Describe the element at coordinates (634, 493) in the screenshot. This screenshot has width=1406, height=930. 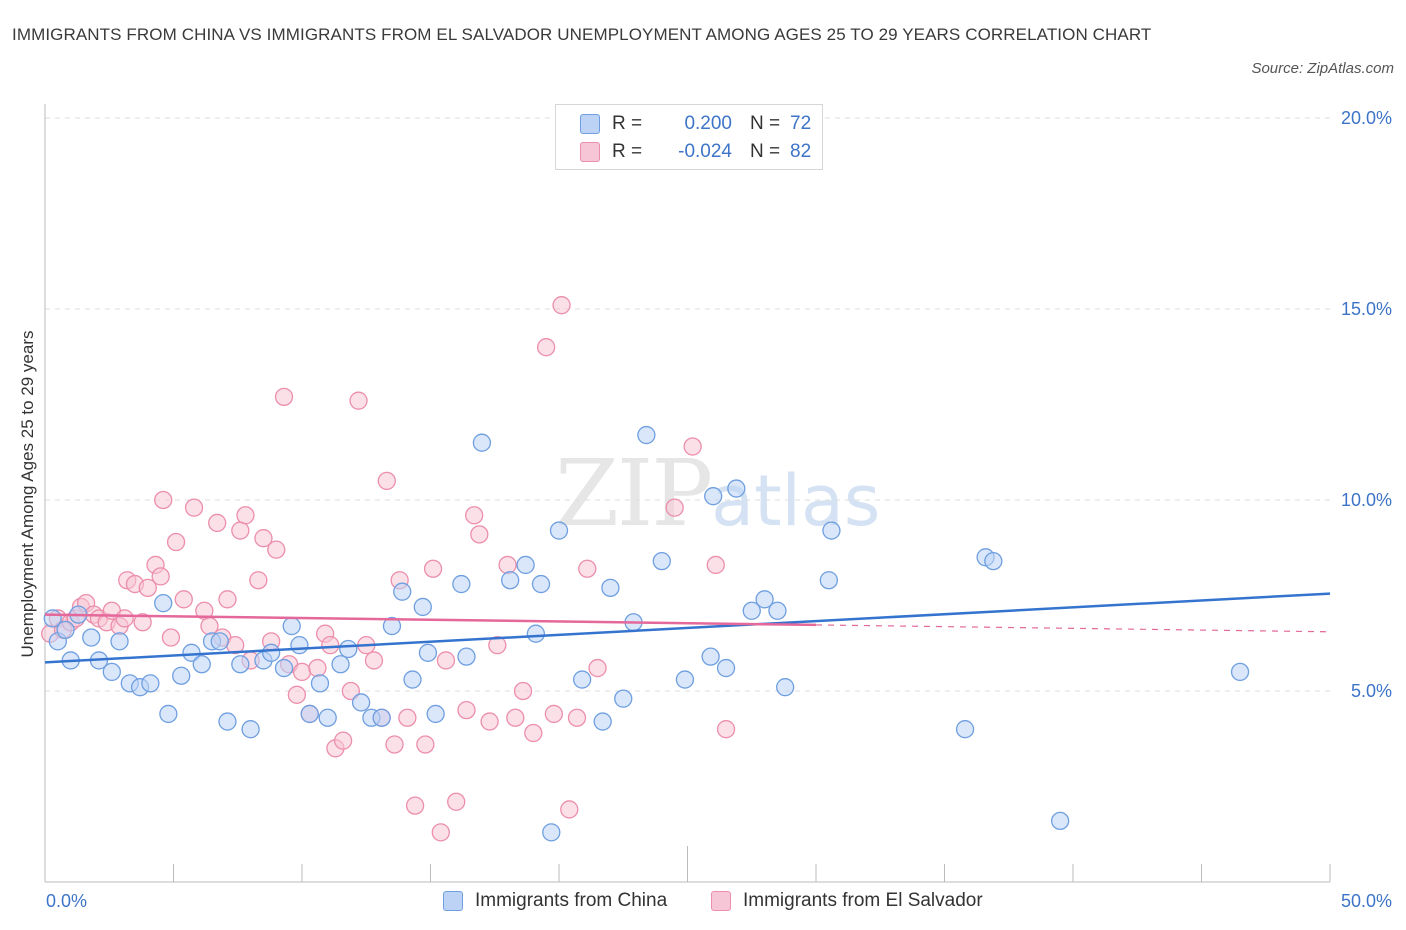
I see `watermark-zip: ZIP` at that location.